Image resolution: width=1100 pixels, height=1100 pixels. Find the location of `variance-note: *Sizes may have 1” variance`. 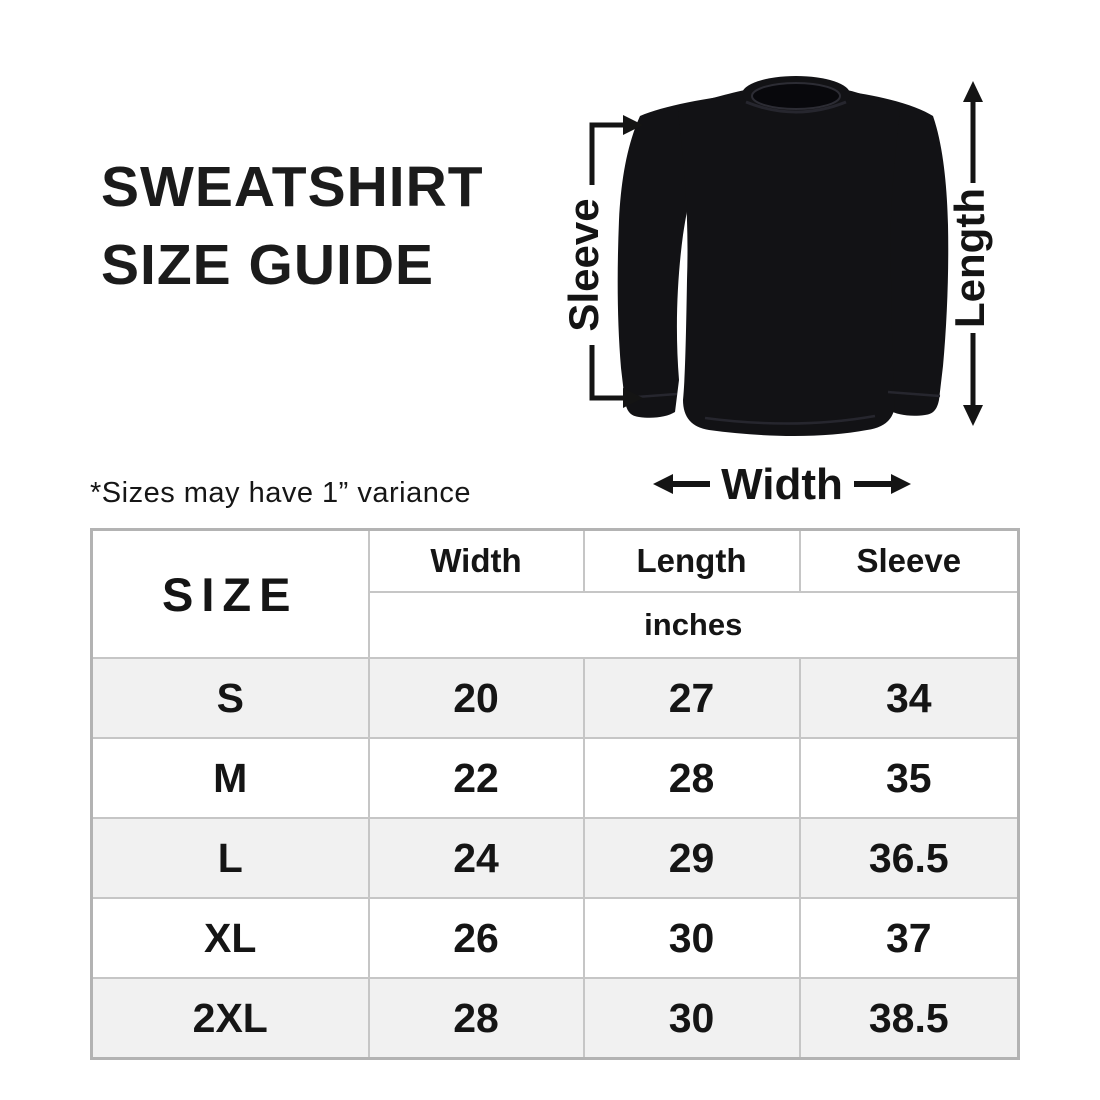

variance-note: *Sizes may have 1” variance is located at coordinates (280, 493).